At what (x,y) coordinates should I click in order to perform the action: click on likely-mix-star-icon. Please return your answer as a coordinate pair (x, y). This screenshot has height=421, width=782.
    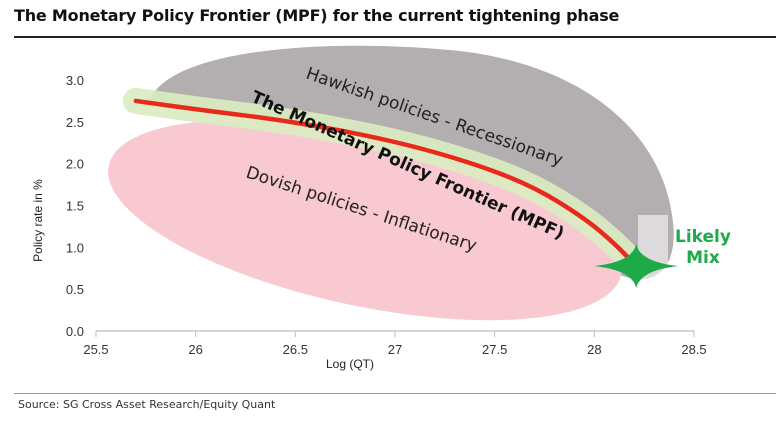
    Looking at the image, I should click on (636, 266).